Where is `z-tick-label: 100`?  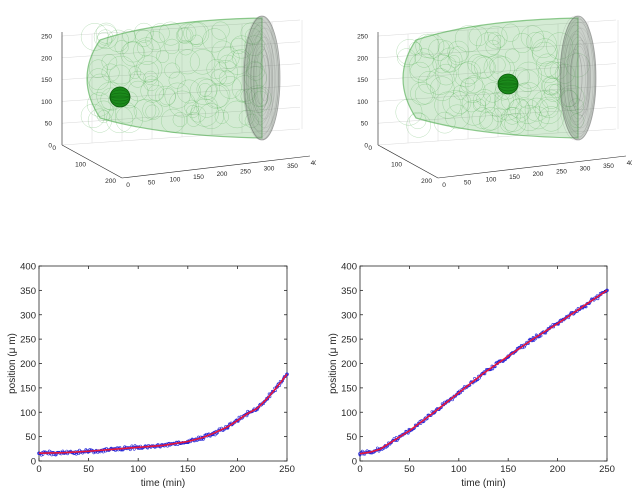 z-tick-label: 100 is located at coordinates (362, 102).